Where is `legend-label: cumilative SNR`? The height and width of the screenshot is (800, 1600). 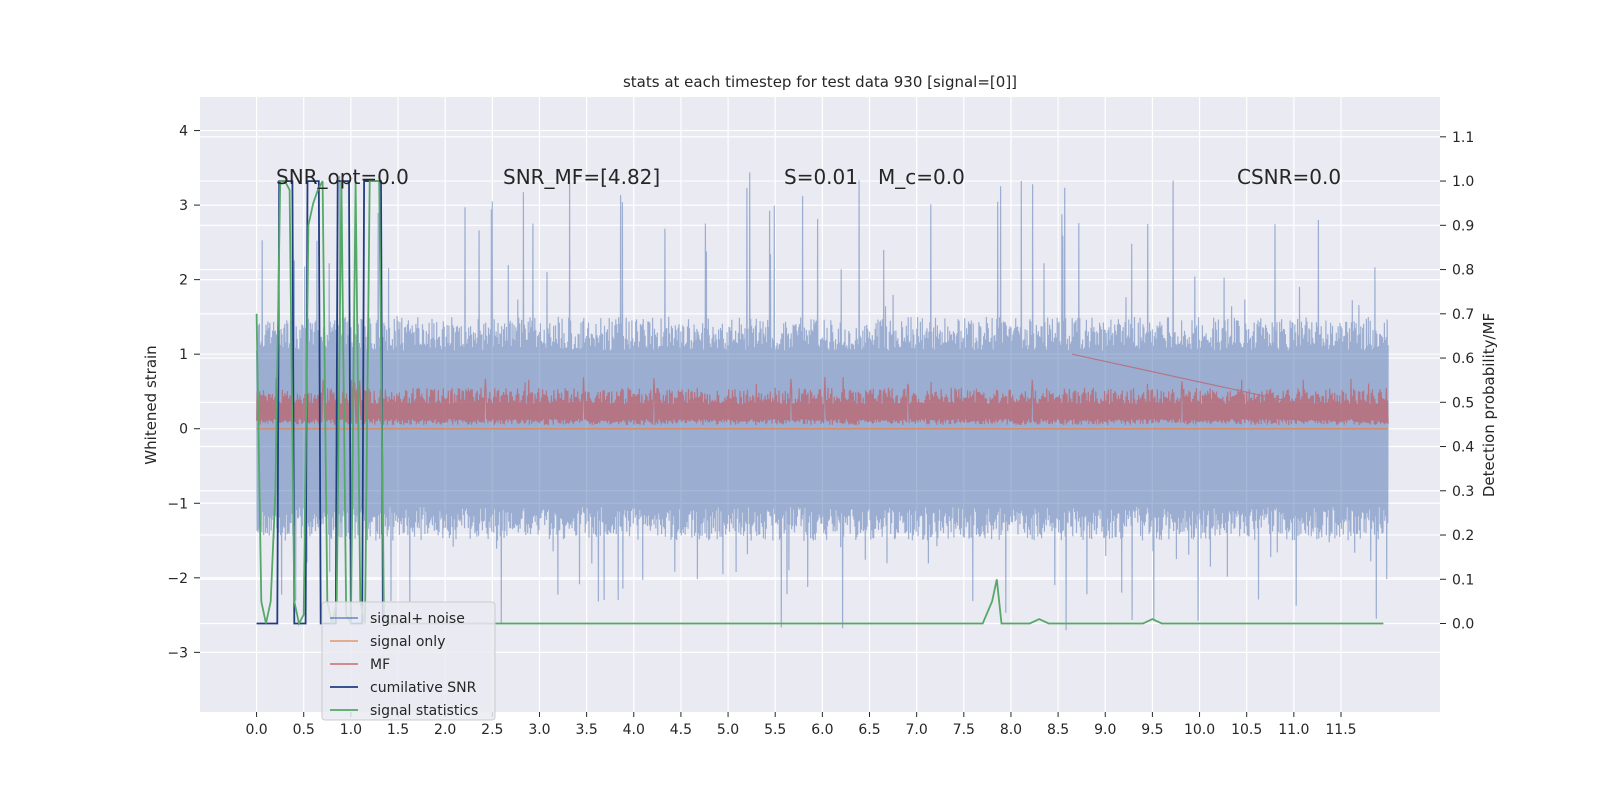
legend-label: cumilative SNR is located at coordinates (423, 688).